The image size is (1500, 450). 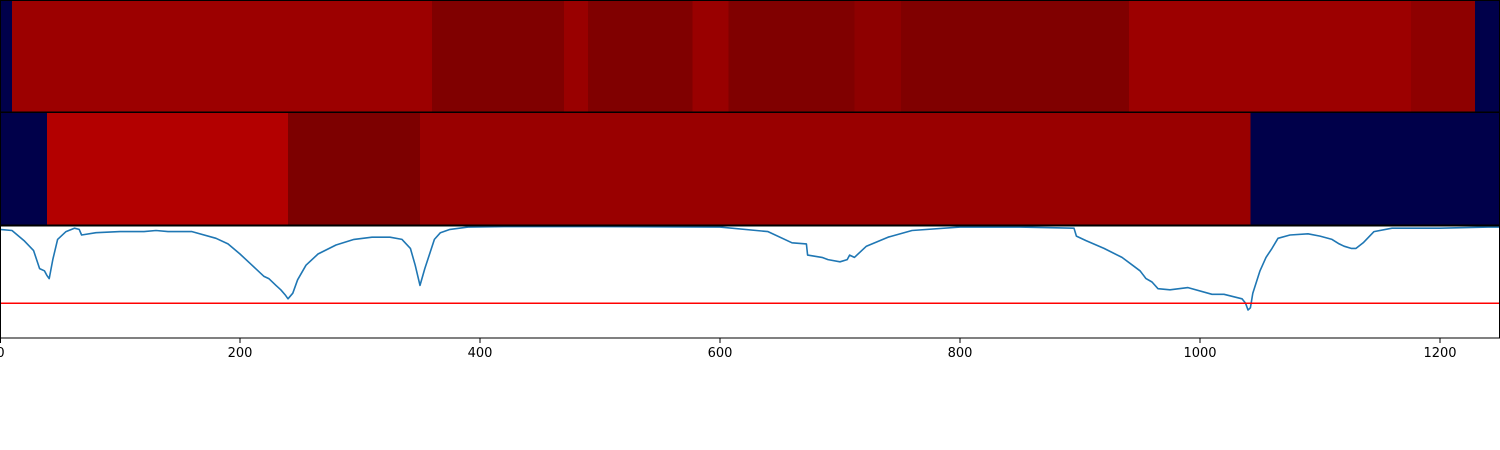 I want to click on x-tick-label: 200, so click(x=240, y=353).